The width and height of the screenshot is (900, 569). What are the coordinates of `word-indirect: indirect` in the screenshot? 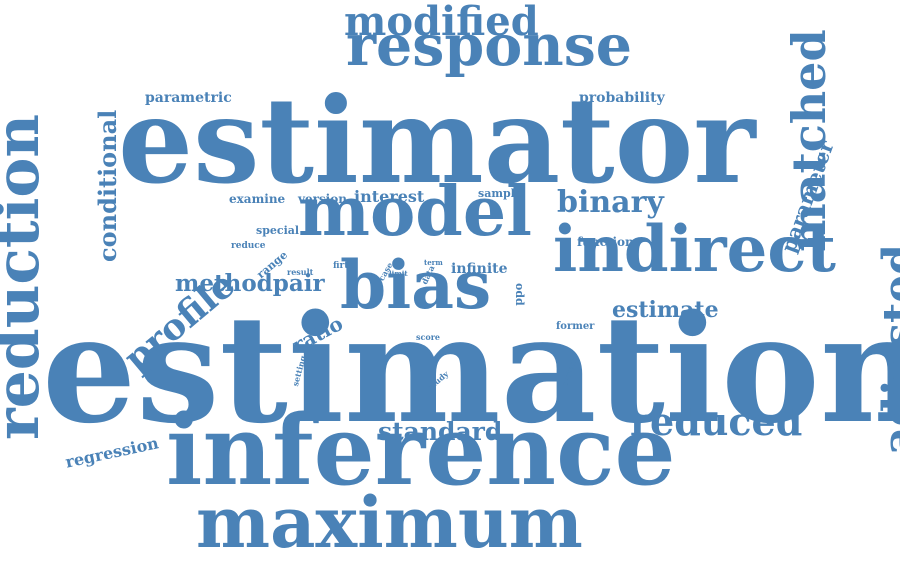 It's located at (694, 249).